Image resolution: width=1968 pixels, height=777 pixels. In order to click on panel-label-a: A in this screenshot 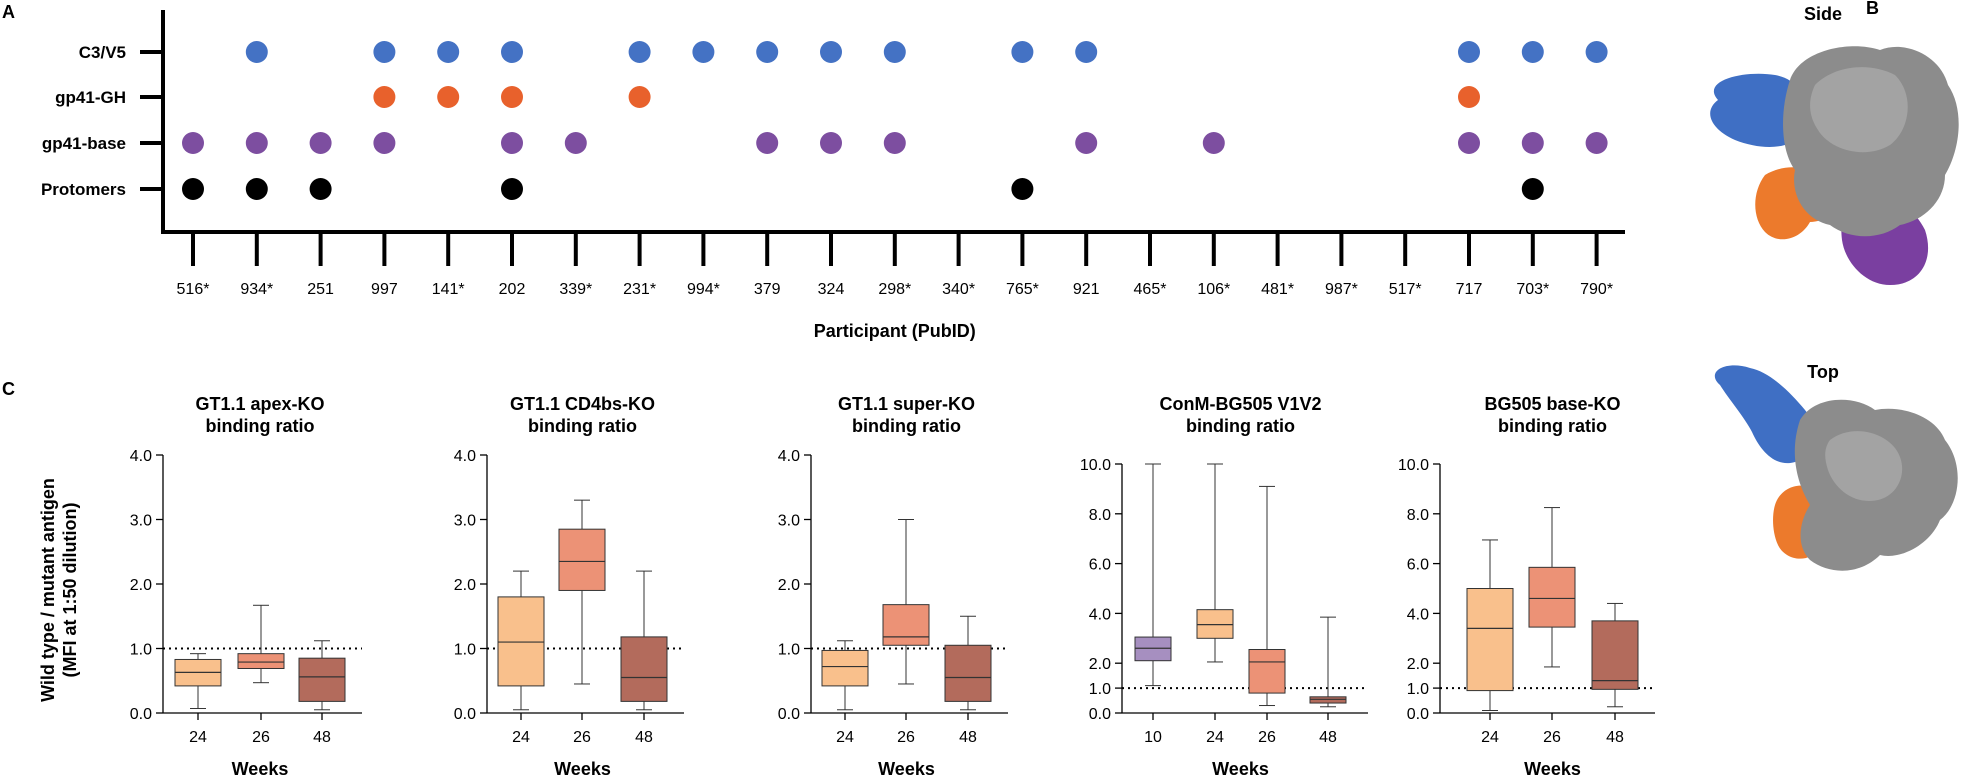, I will do `click(8, 12)`.